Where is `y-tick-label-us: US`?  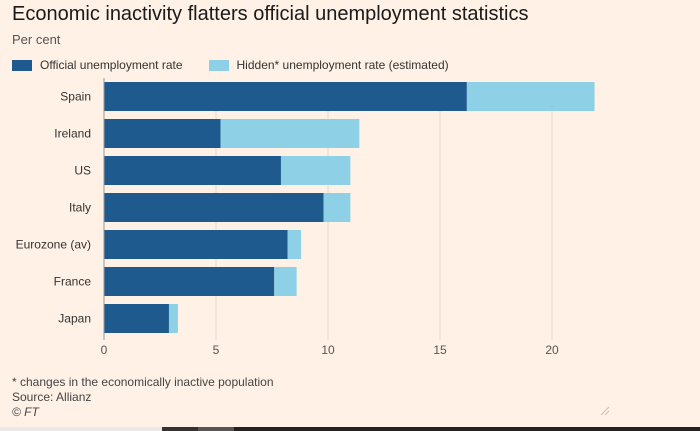
y-tick-label-us: US is located at coordinates (82, 171).